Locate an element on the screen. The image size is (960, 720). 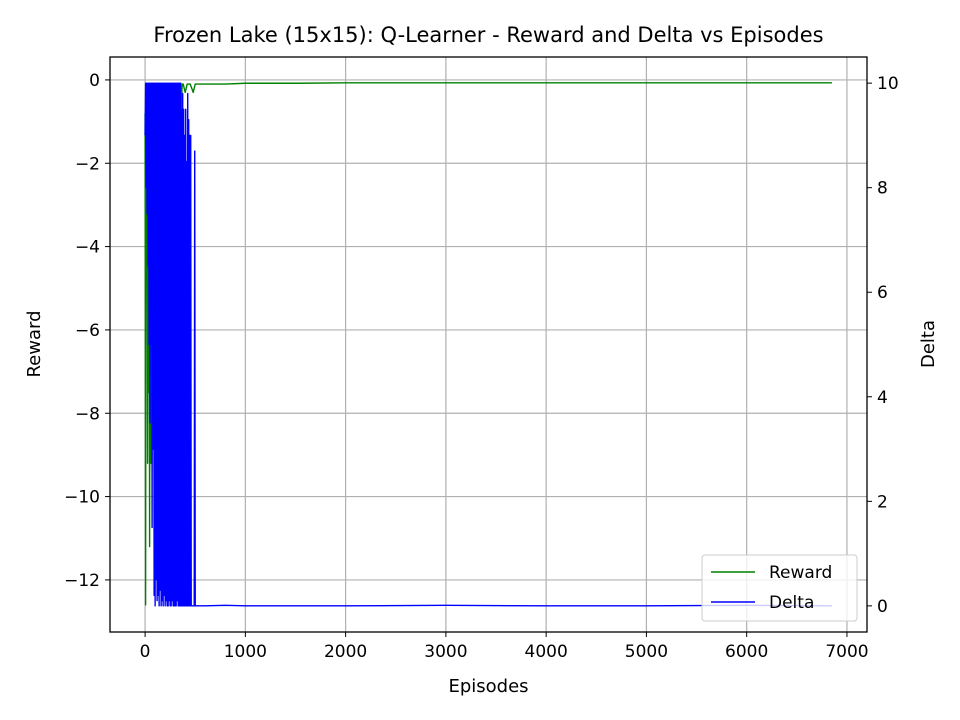
y-tick-label: −6 is located at coordinates (87, 331).